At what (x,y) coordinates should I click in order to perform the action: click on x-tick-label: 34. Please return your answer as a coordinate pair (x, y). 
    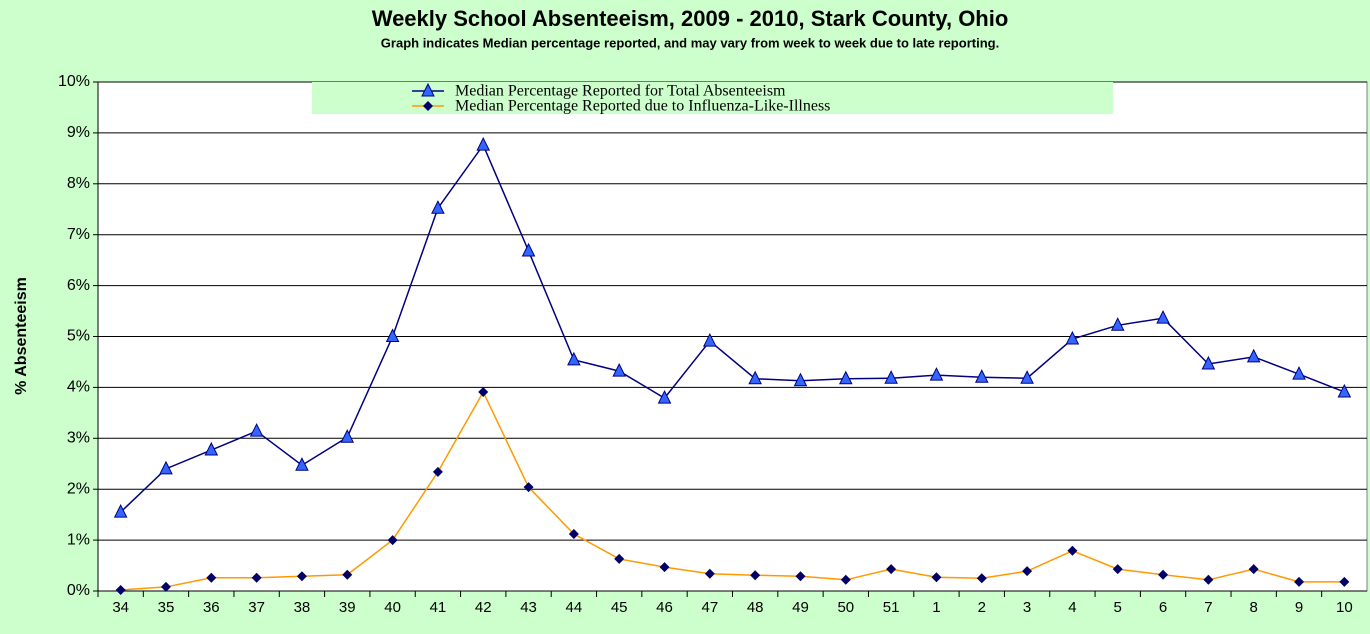
    Looking at the image, I should click on (120, 607).